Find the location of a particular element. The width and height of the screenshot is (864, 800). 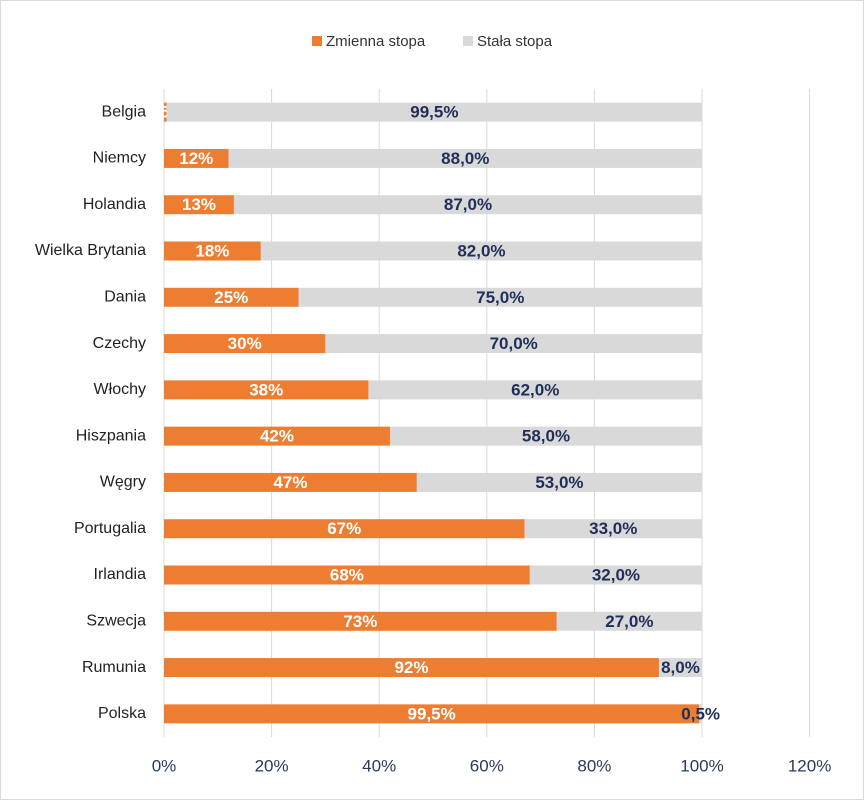

value-label: 75,0% is located at coordinates (500, 297).